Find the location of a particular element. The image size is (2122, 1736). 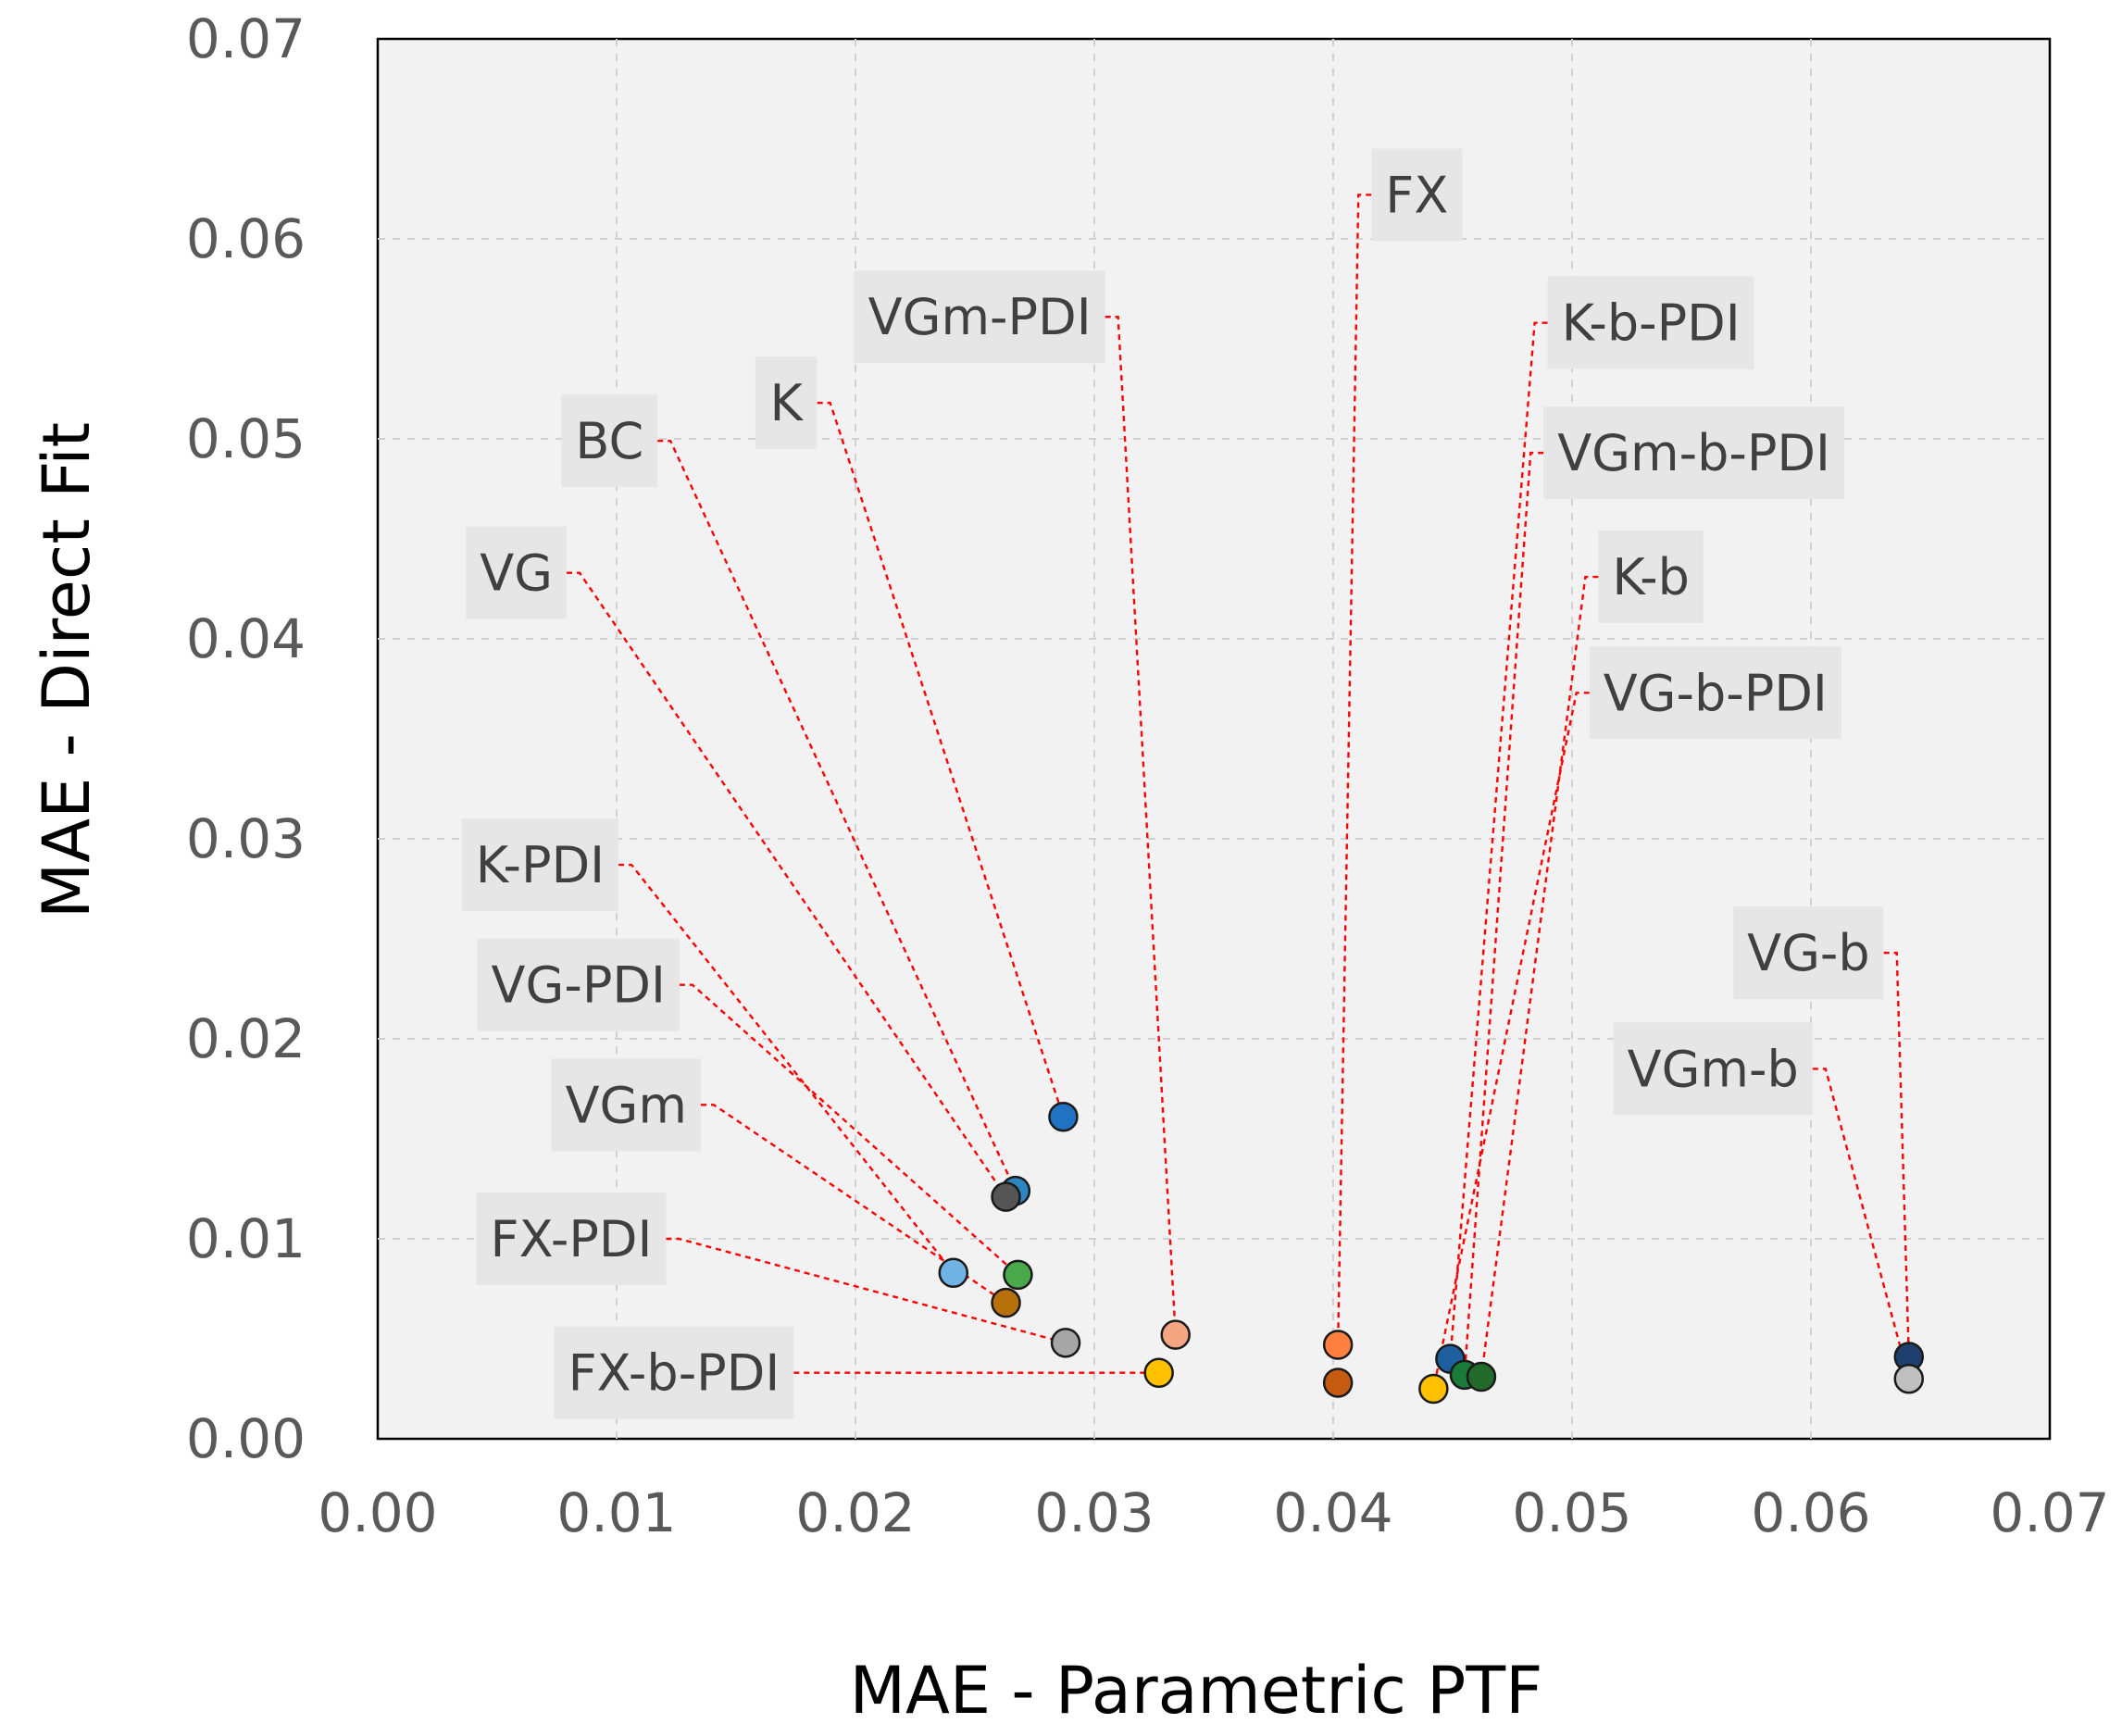

point-label: FX-PDI is located at coordinates (571, 1239).